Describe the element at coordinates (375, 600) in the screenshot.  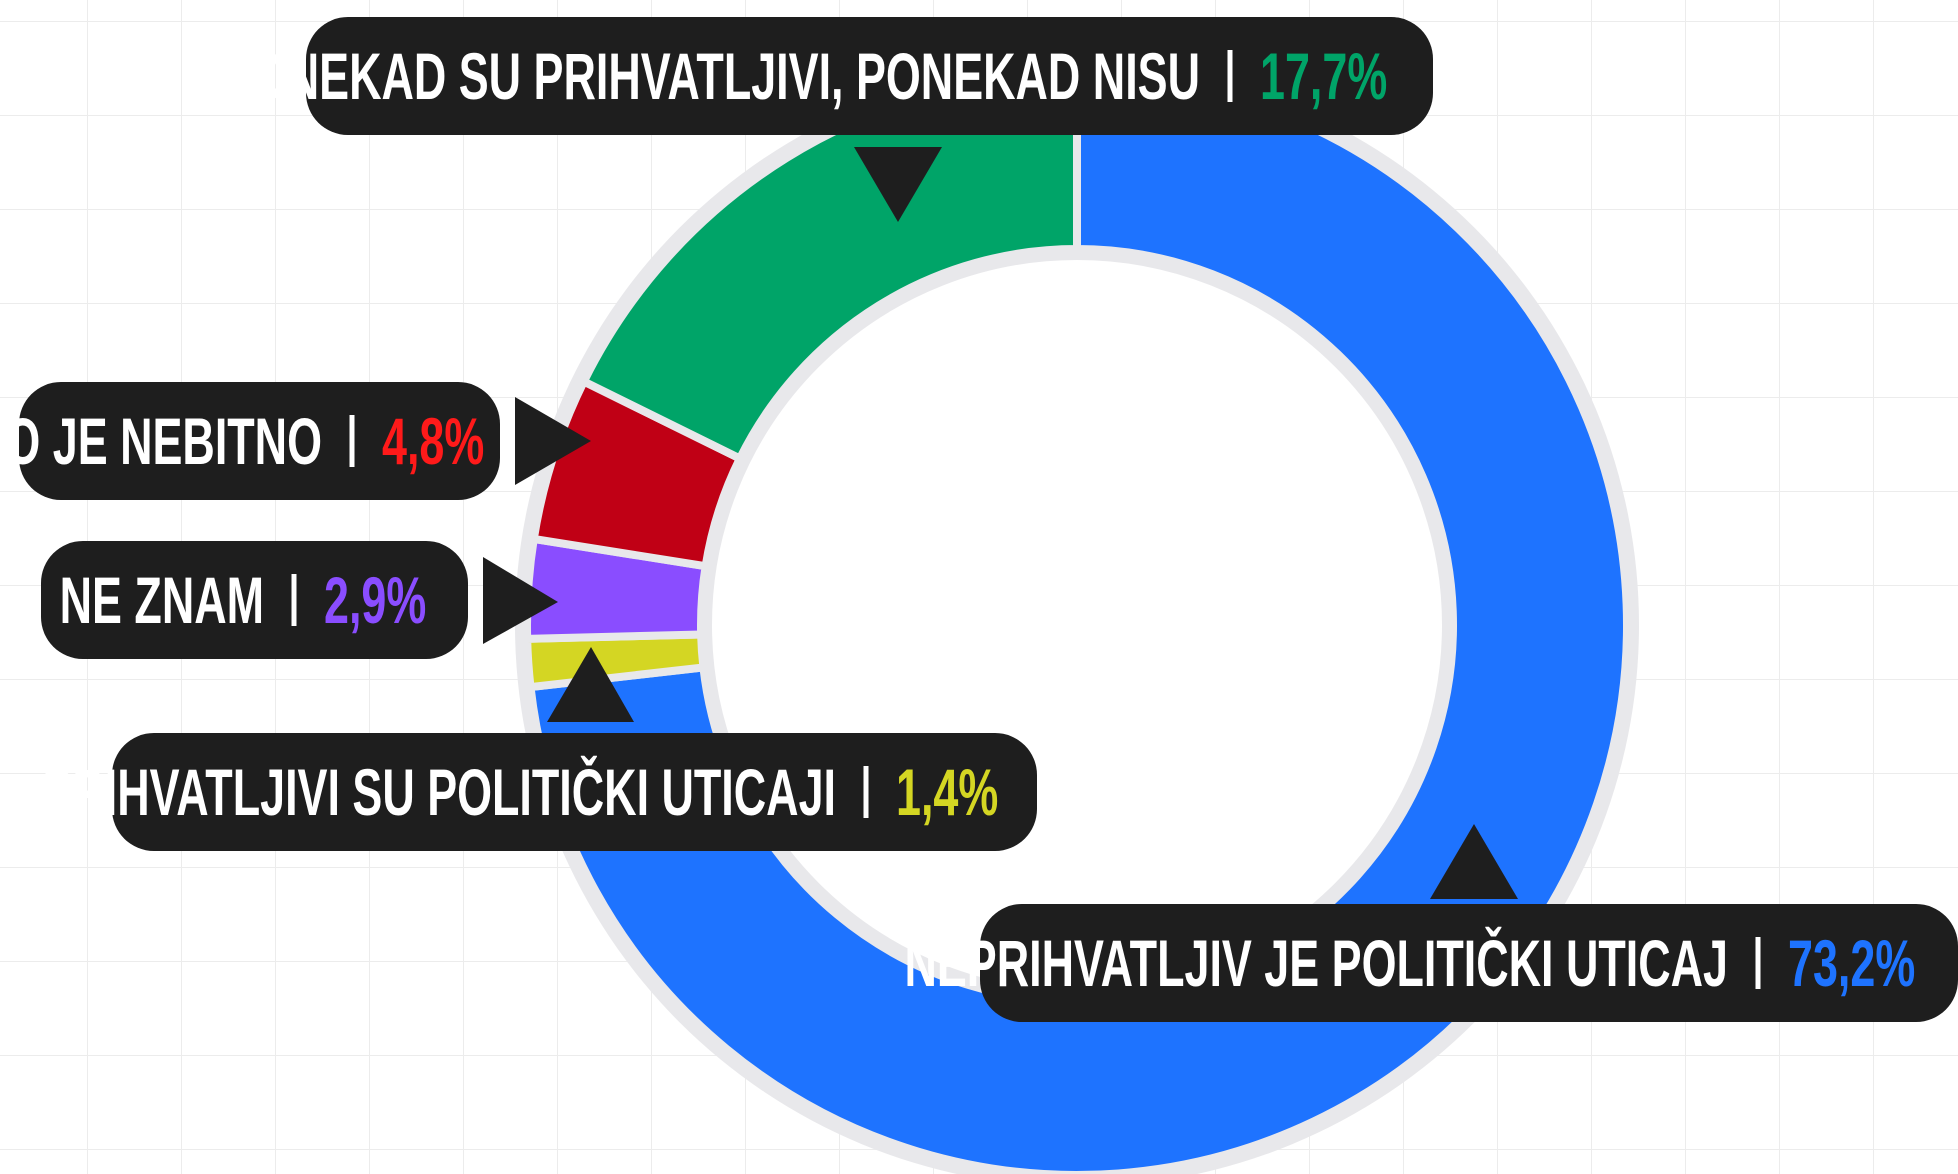
I see `value-label: 2,9%` at that location.